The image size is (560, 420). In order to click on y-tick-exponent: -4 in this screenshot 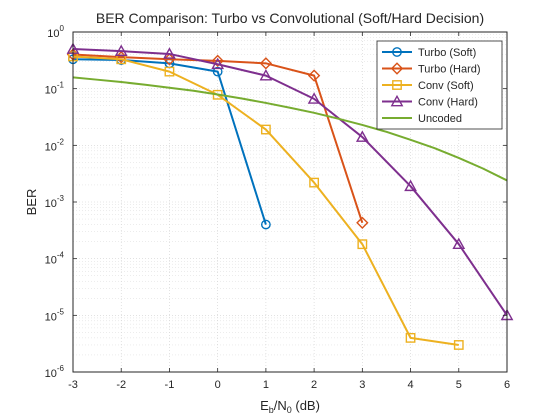, I will do `click(61, 255)`.